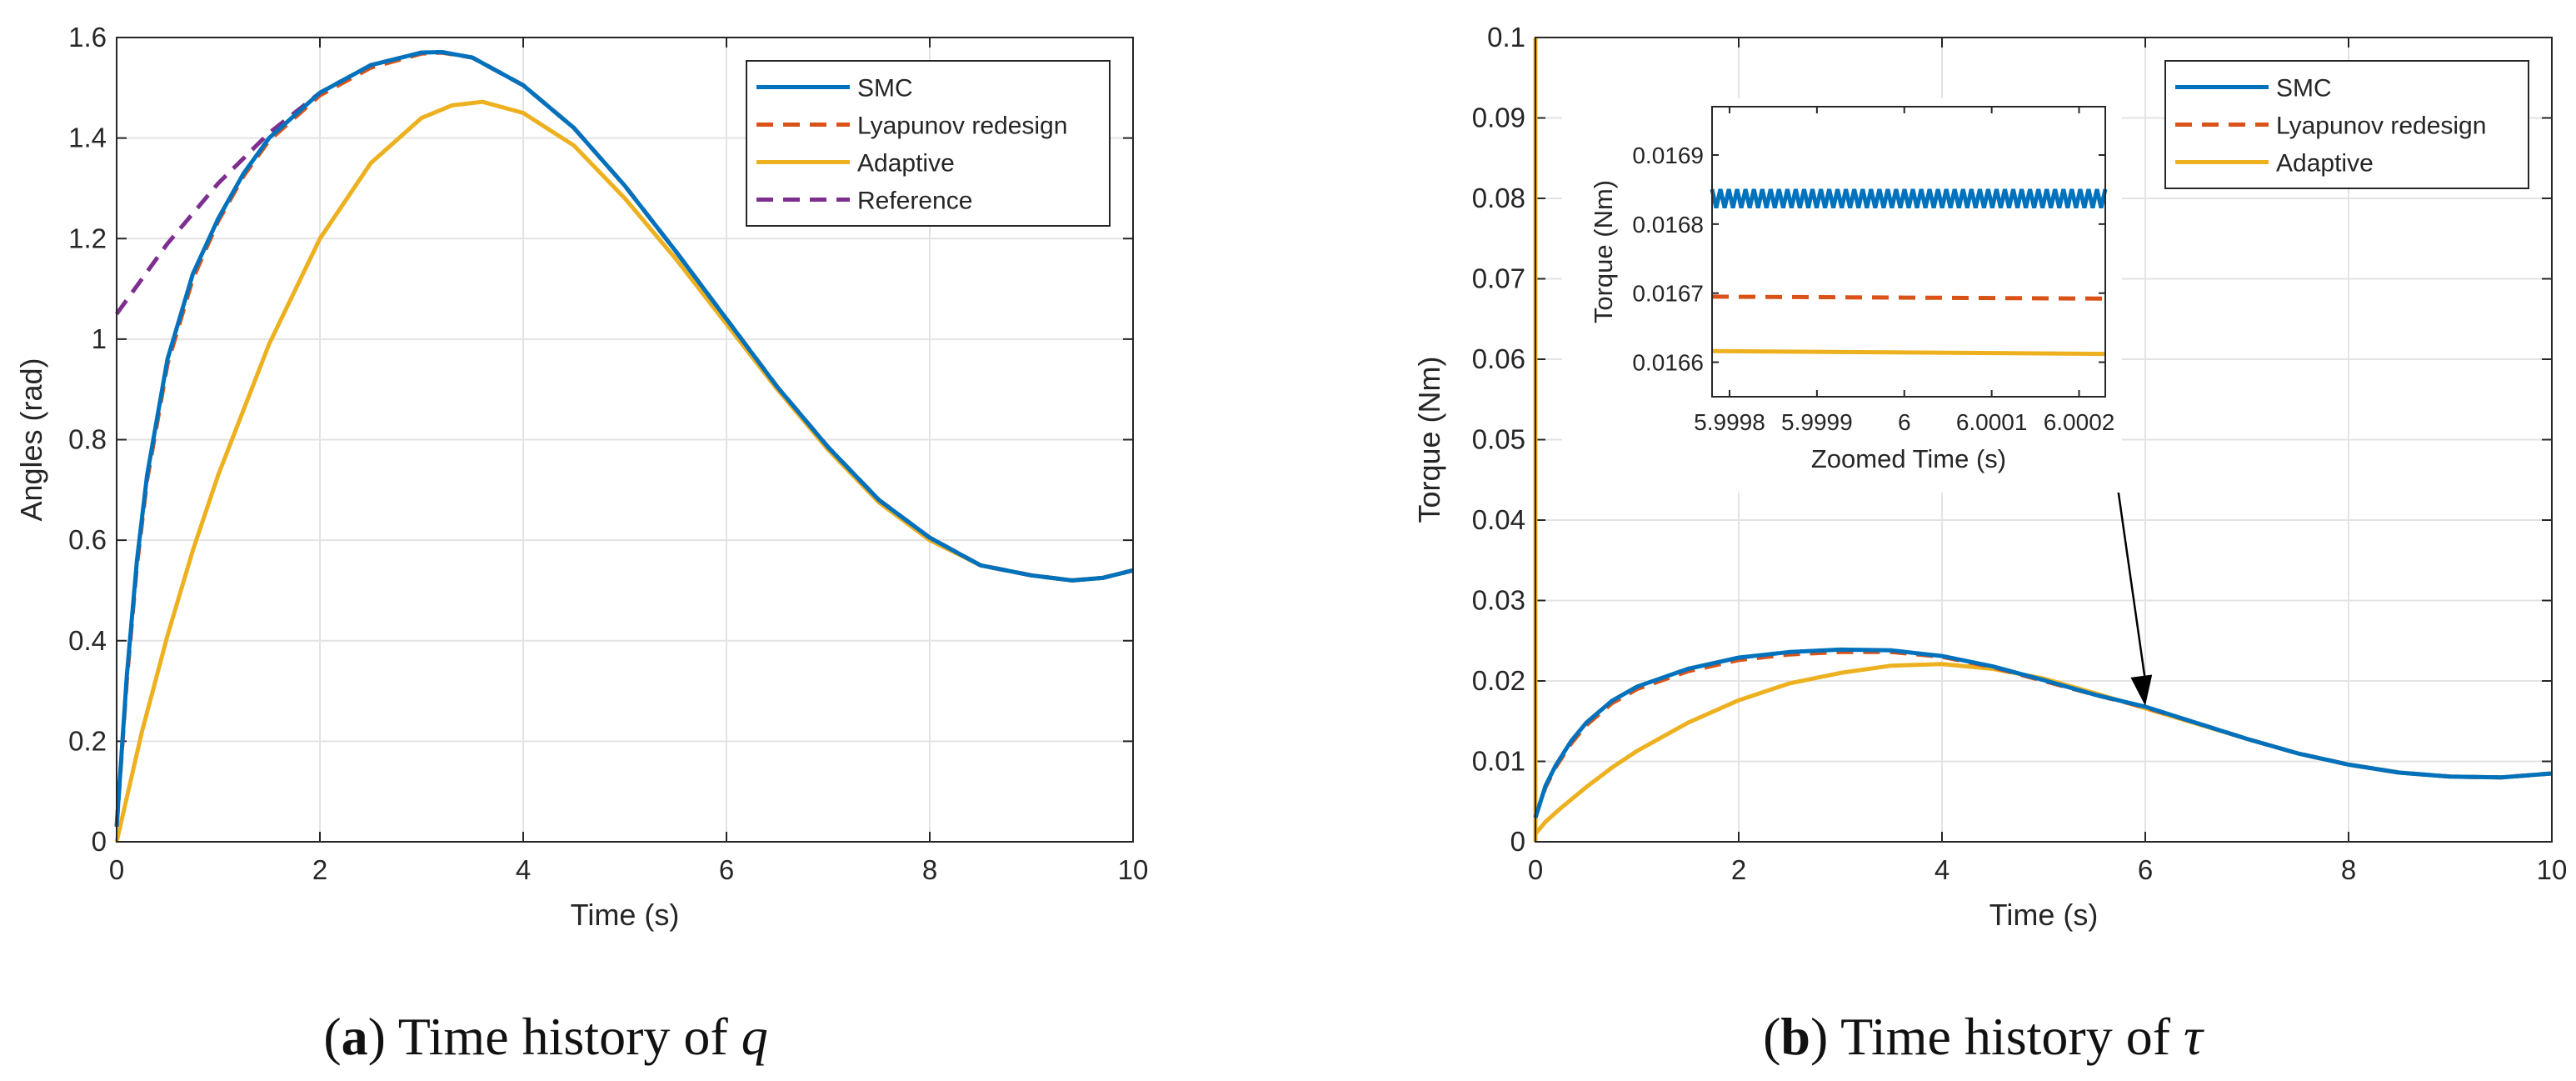  What do you see at coordinates (1941, 870) in the screenshot?
I see `panel-b-xtick-label-2: 4` at bounding box center [1941, 870].